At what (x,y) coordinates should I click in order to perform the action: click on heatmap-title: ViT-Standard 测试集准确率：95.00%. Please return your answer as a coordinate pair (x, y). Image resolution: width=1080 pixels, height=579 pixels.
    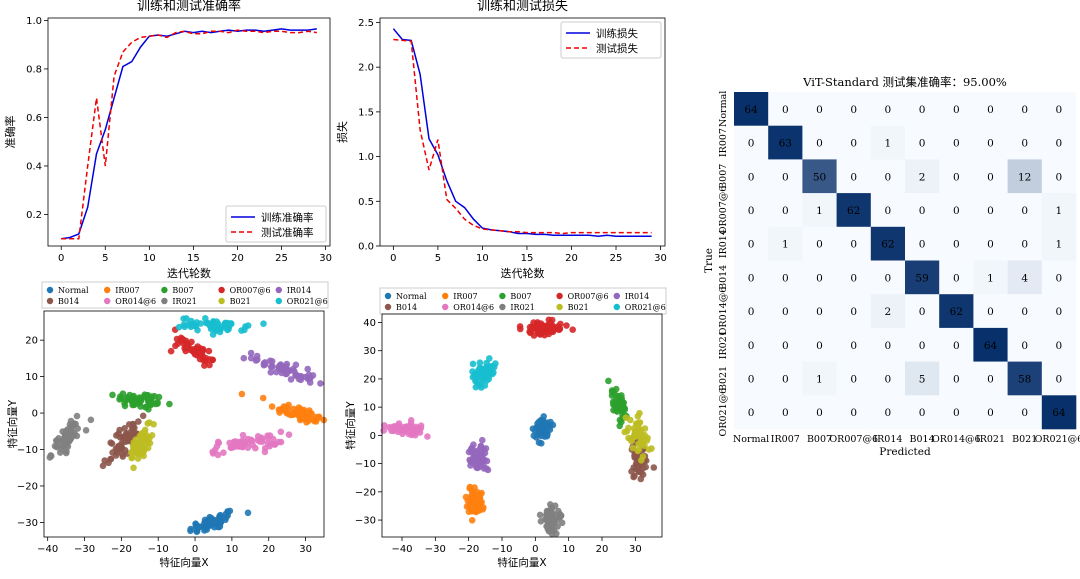
    Looking at the image, I should click on (904, 82).